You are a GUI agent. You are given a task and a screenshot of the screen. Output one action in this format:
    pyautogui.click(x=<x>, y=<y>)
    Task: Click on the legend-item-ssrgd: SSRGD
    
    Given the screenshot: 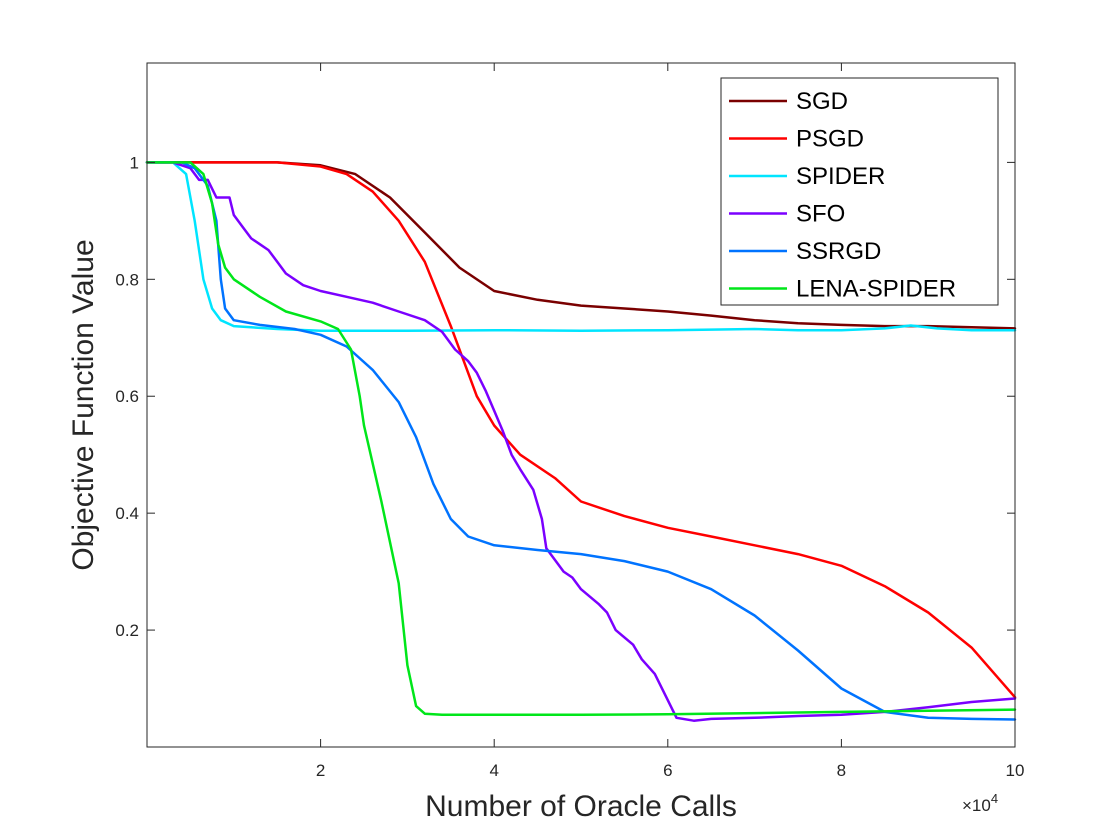 What is the action you would take?
    pyautogui.click(x=805, y=251)
    